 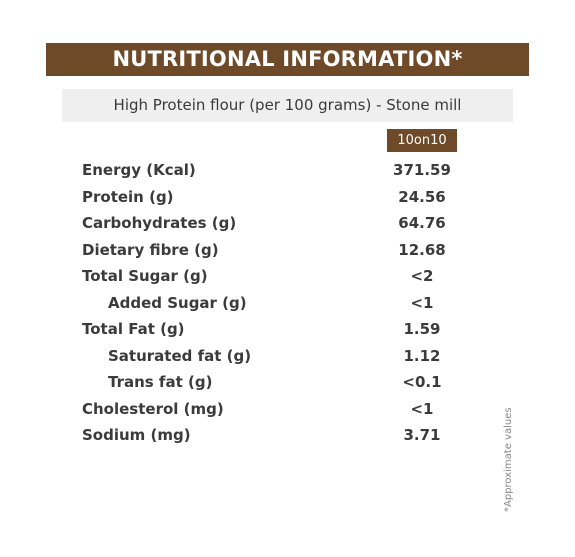 I want to click on nutrient-row-saturated-fat: Saturated fat (g) 1.12, so click(x=287, y=356).